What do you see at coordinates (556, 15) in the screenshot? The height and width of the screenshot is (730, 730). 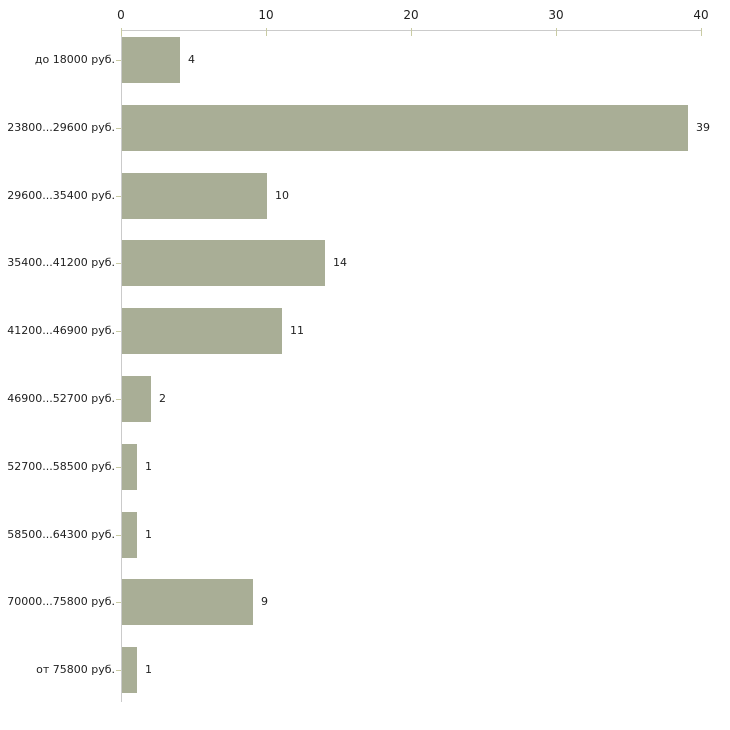 I see `x-axis-tick-label: 30` at bounding box center [556, 15].